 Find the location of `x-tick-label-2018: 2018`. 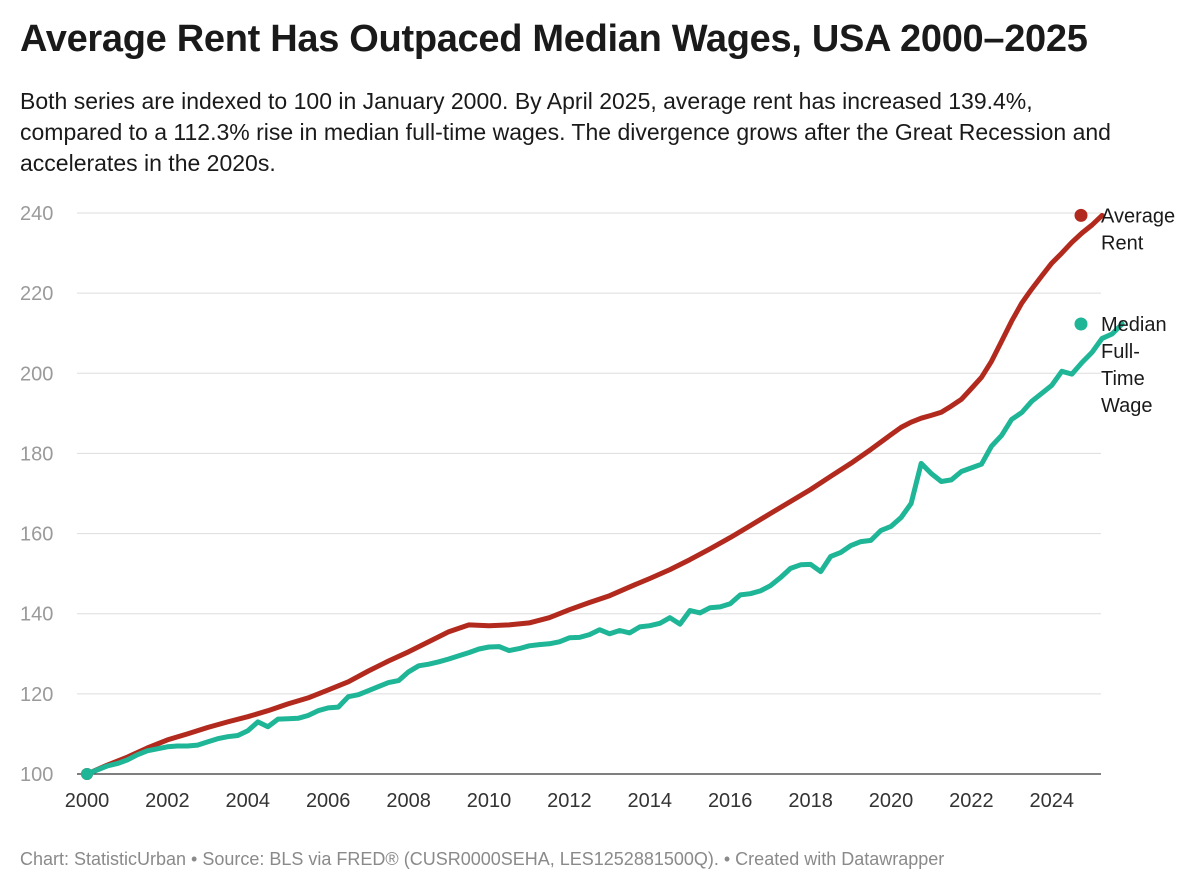

x-tick-label-2018: 2018 is located at coordinates (810, 801).